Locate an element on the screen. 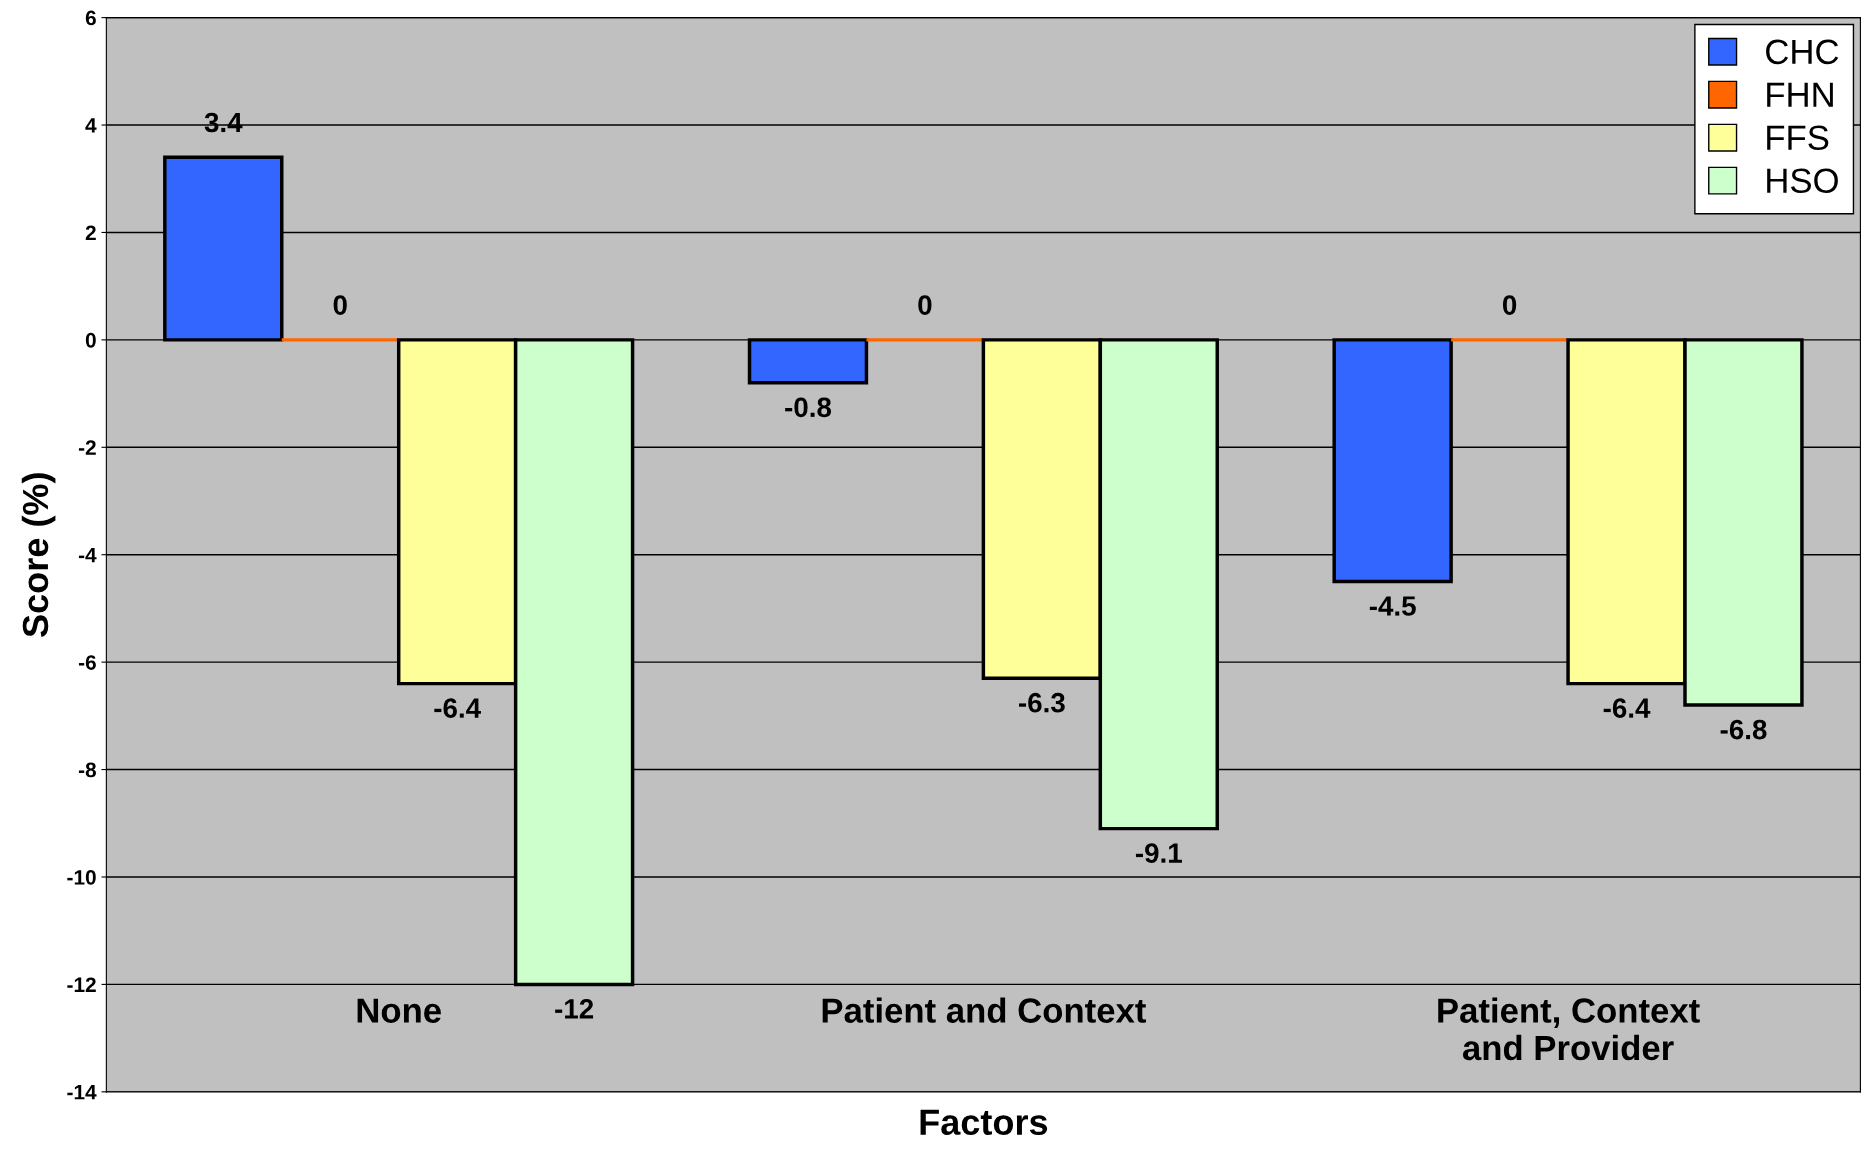 The width and height of the screenshot is (1866, 1174). x-tick-label: Patient, Context and Provider is located at coordinates (1569, 1029).